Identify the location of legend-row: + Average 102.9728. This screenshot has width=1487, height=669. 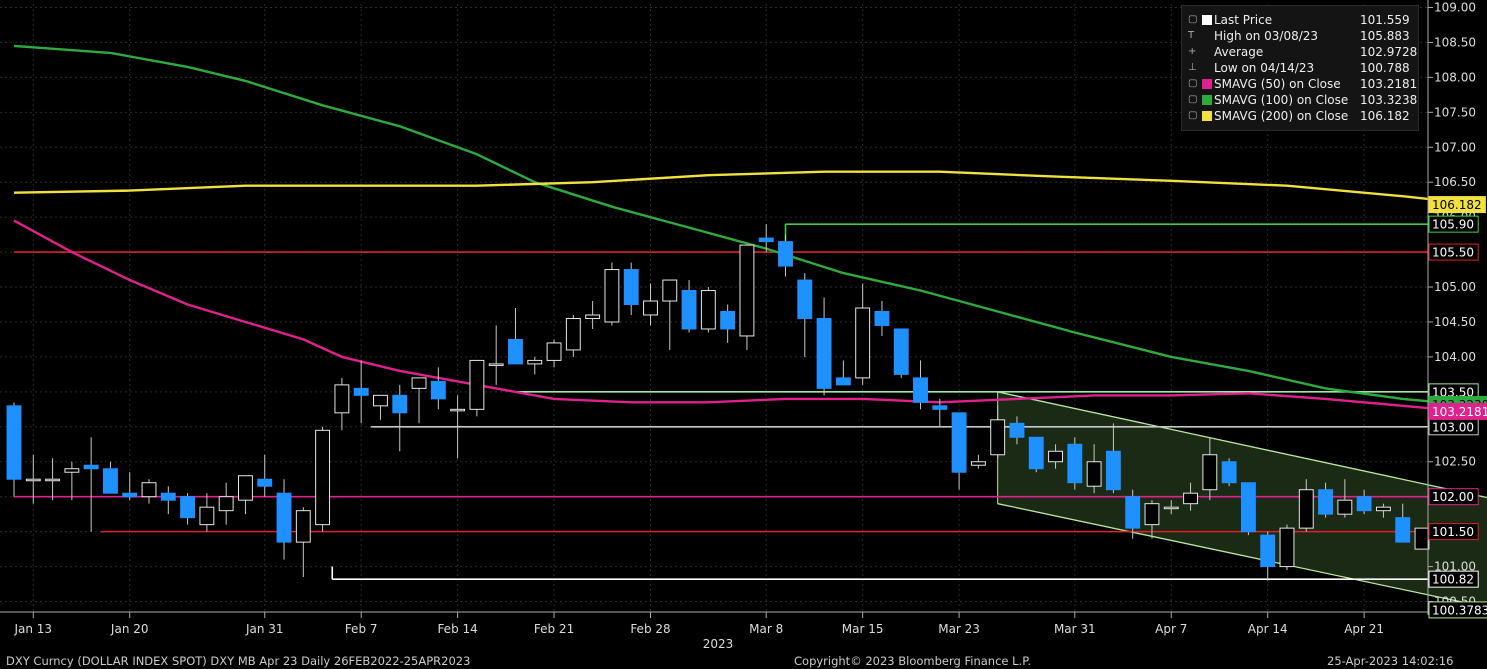
(1302, 52).